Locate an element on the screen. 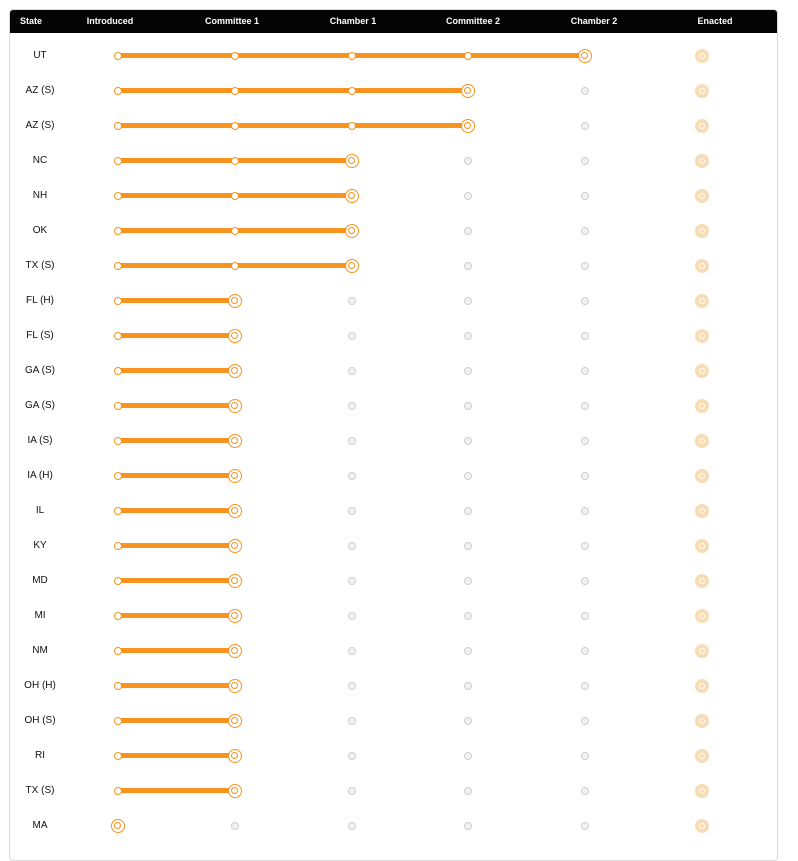  header-chamber-1: Chamber 1 is located at coordinates (353, 21).